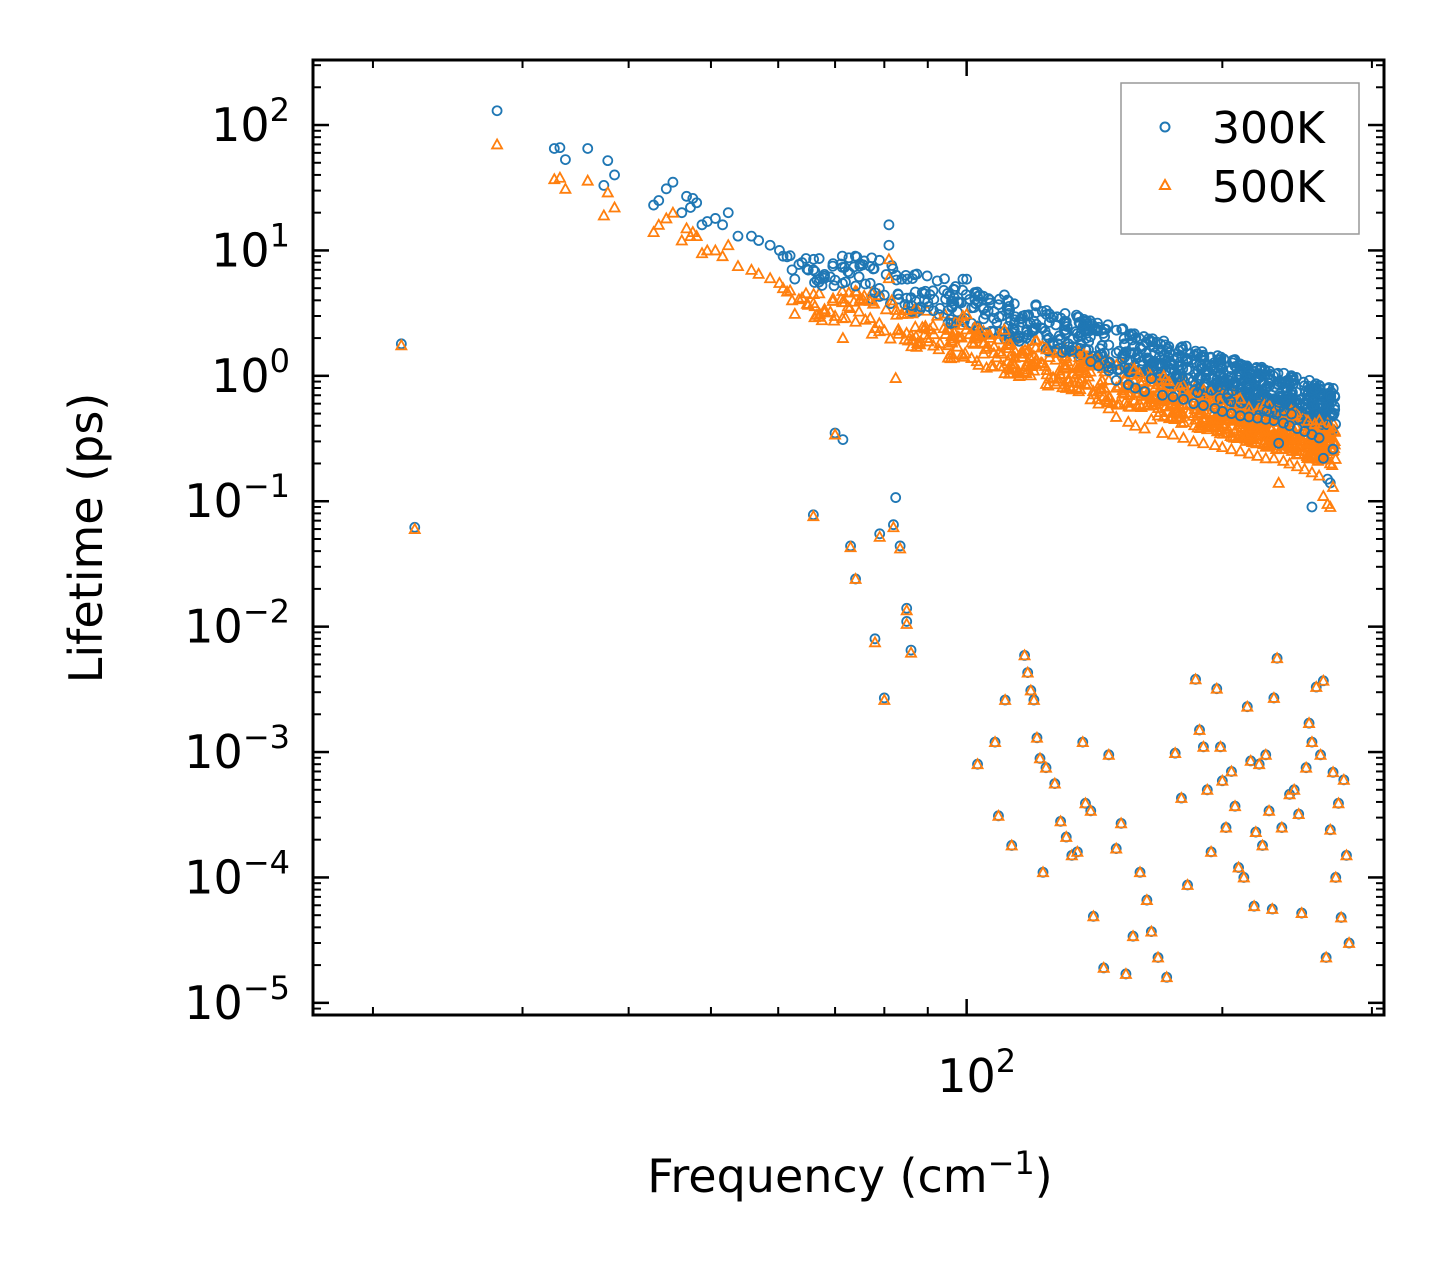 Image resolution: width=1443 pixels, height=1265 pixels. I want to click on y-tick-label: 10¹, so click(250, 246).